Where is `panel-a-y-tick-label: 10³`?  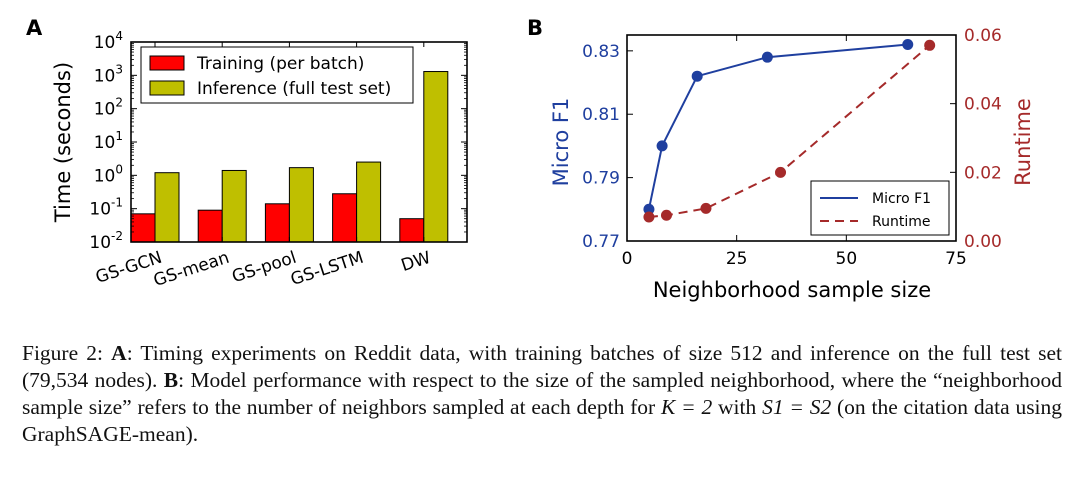 panel-a-y-tick-label: 10³ is located at coordinates (108, 74).